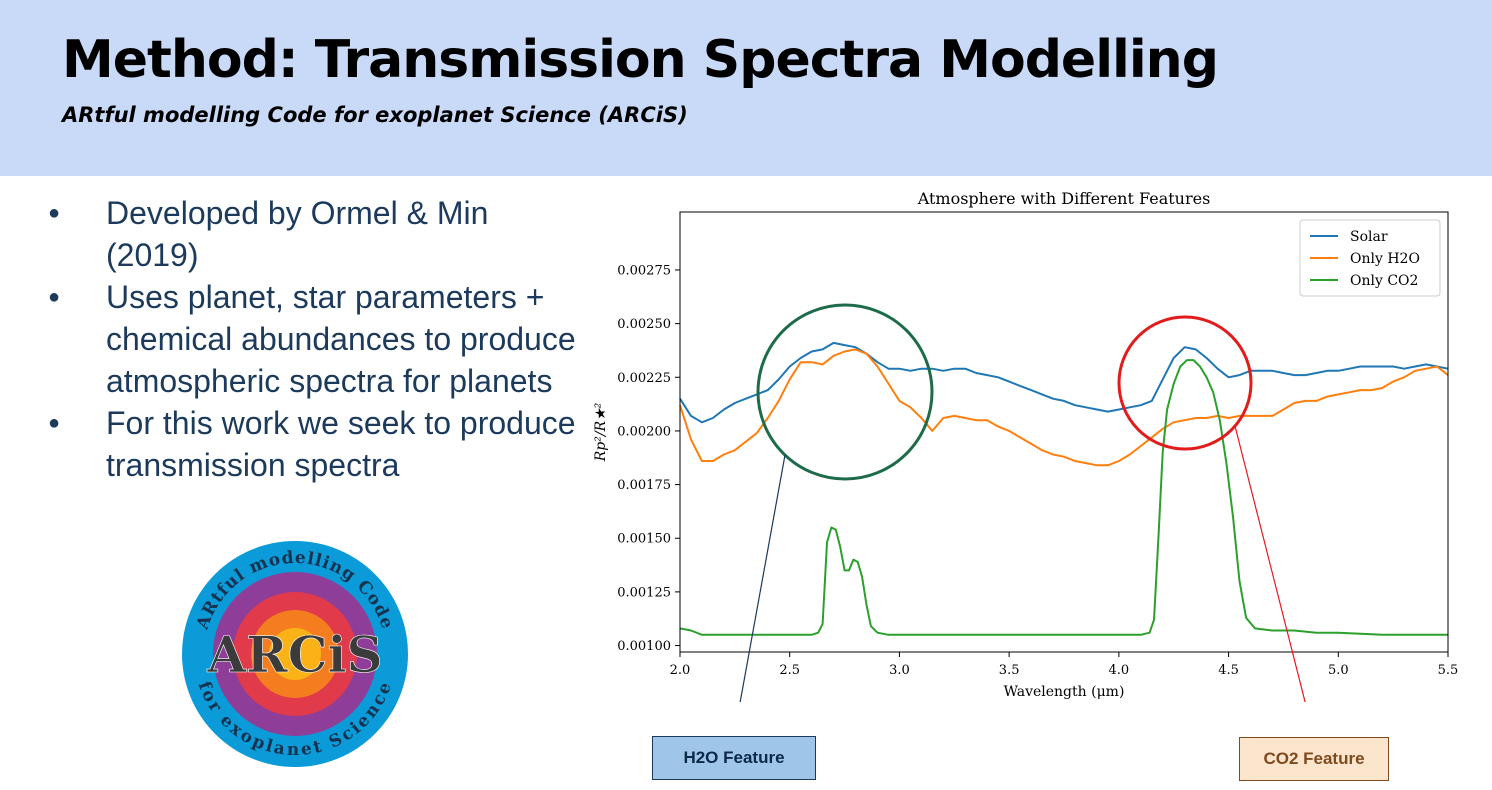 The height and width of the screenshot is (790, 1492). Describe the element at coordinates (318, 234) in the screenshot. I see `bullet-item: Developed by Ormel & Min (2019)` at that location.